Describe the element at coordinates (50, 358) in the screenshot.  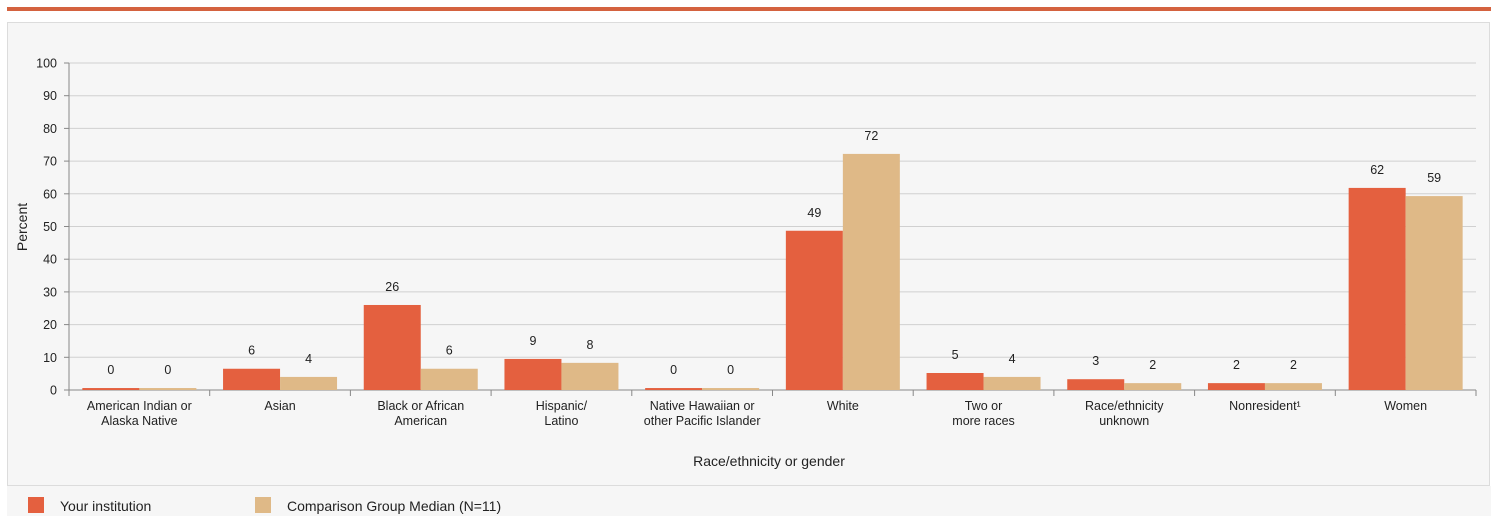
I see `y-tick-label: 10` at that location.